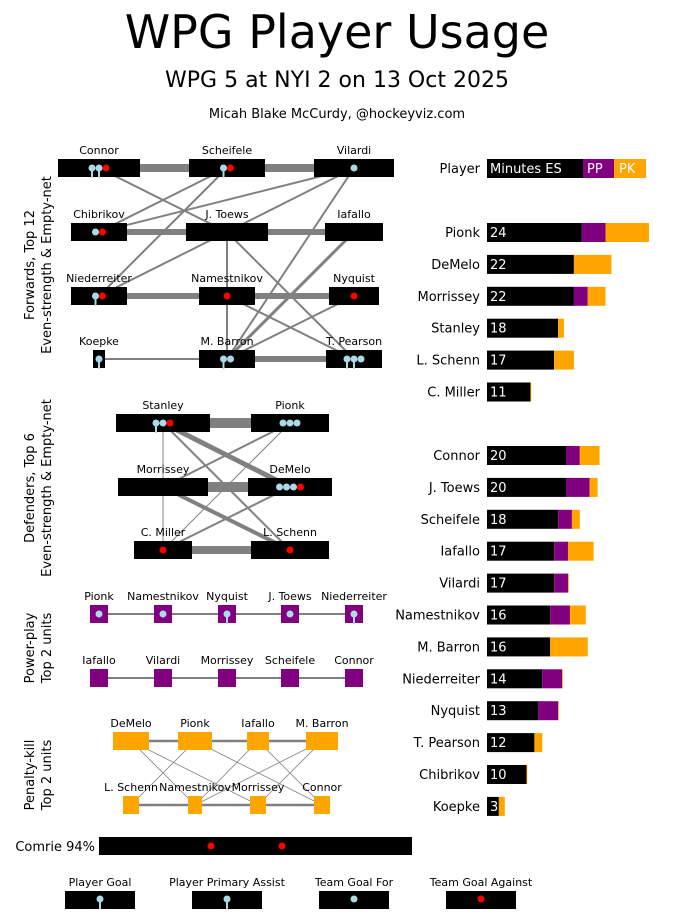 This screenshot has height=923, width=682. Describe the element at coordinates (99, 150) in the screenshot. I see `forward-node-connor-label: Connor` at that location.